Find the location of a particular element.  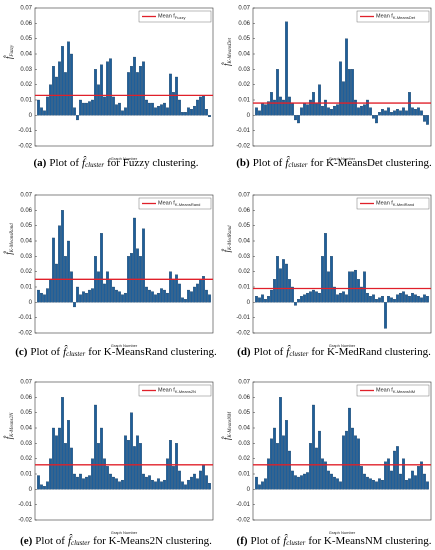

y-tick-label: -0.01 is located at coordinates (243, 318).